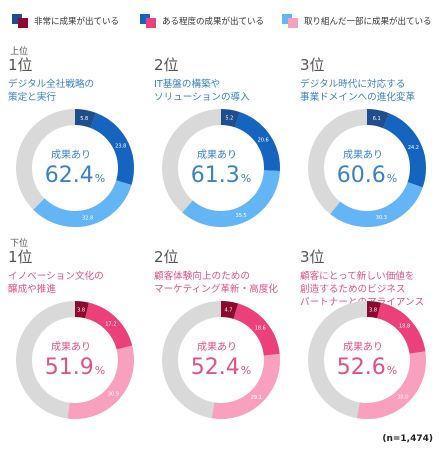  I want to click on total-percent: 52.4%, so click(221, 367).